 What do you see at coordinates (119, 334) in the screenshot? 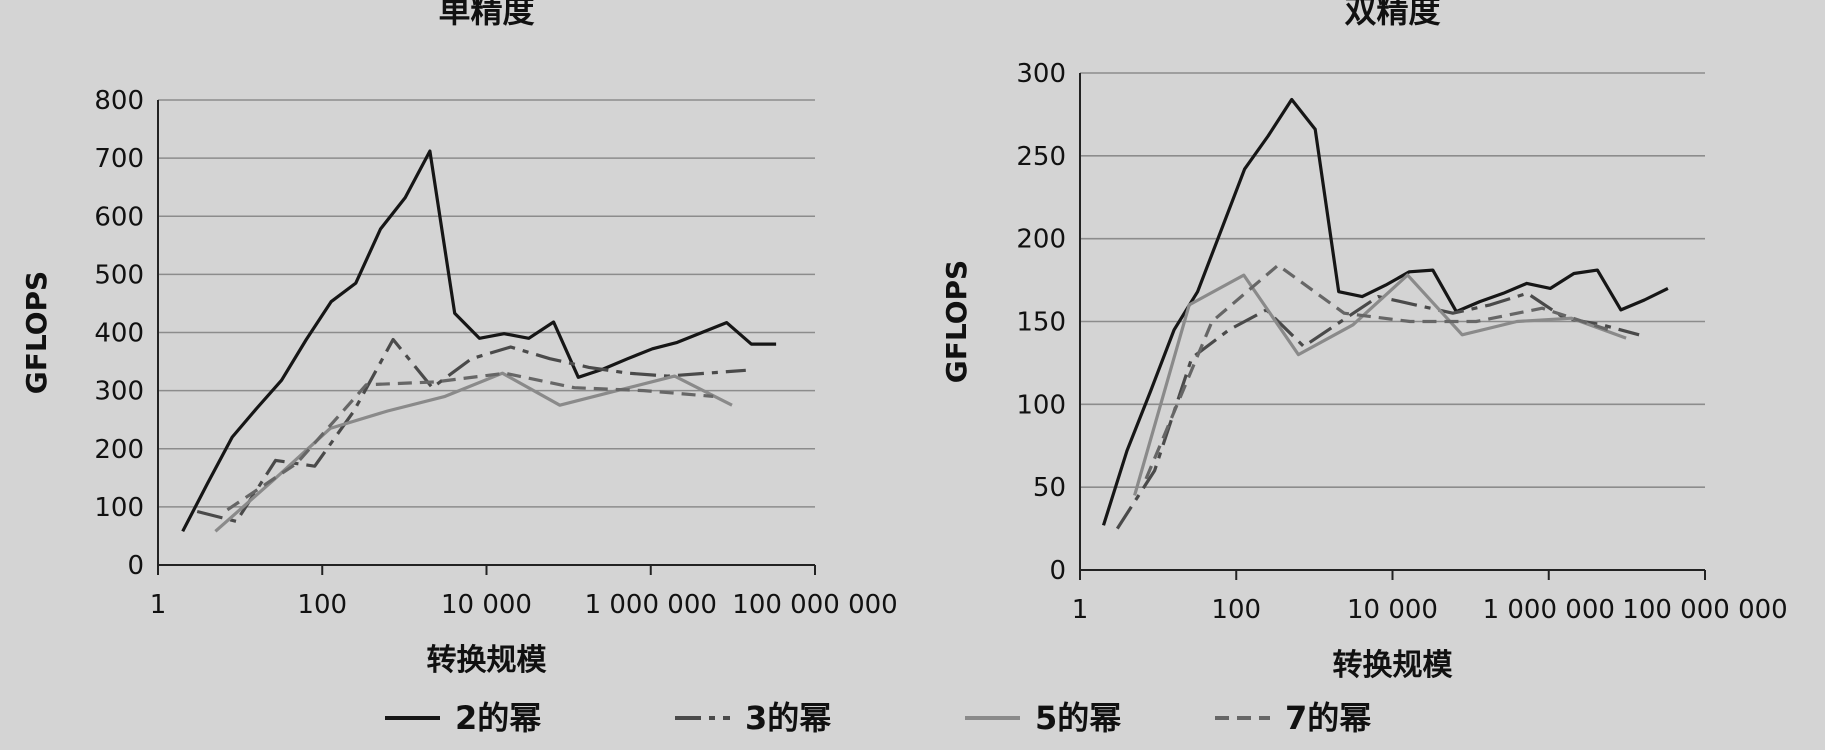
I see `y-tick-label: 400` at bounding box center [119, 334].